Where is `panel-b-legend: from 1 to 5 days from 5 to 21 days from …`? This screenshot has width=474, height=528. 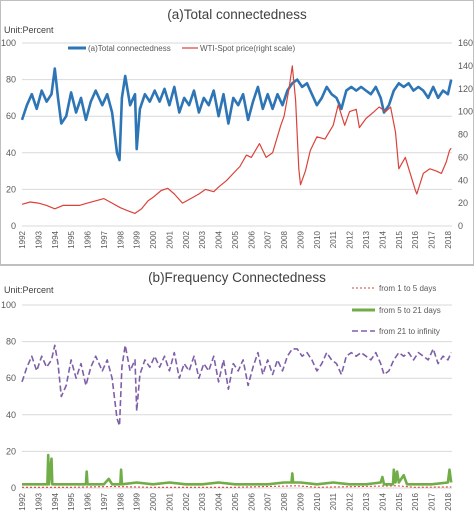
panel-b-legend: from 1 to 5 days from 5 to 21 days from … is located at coordinates (396, 310).